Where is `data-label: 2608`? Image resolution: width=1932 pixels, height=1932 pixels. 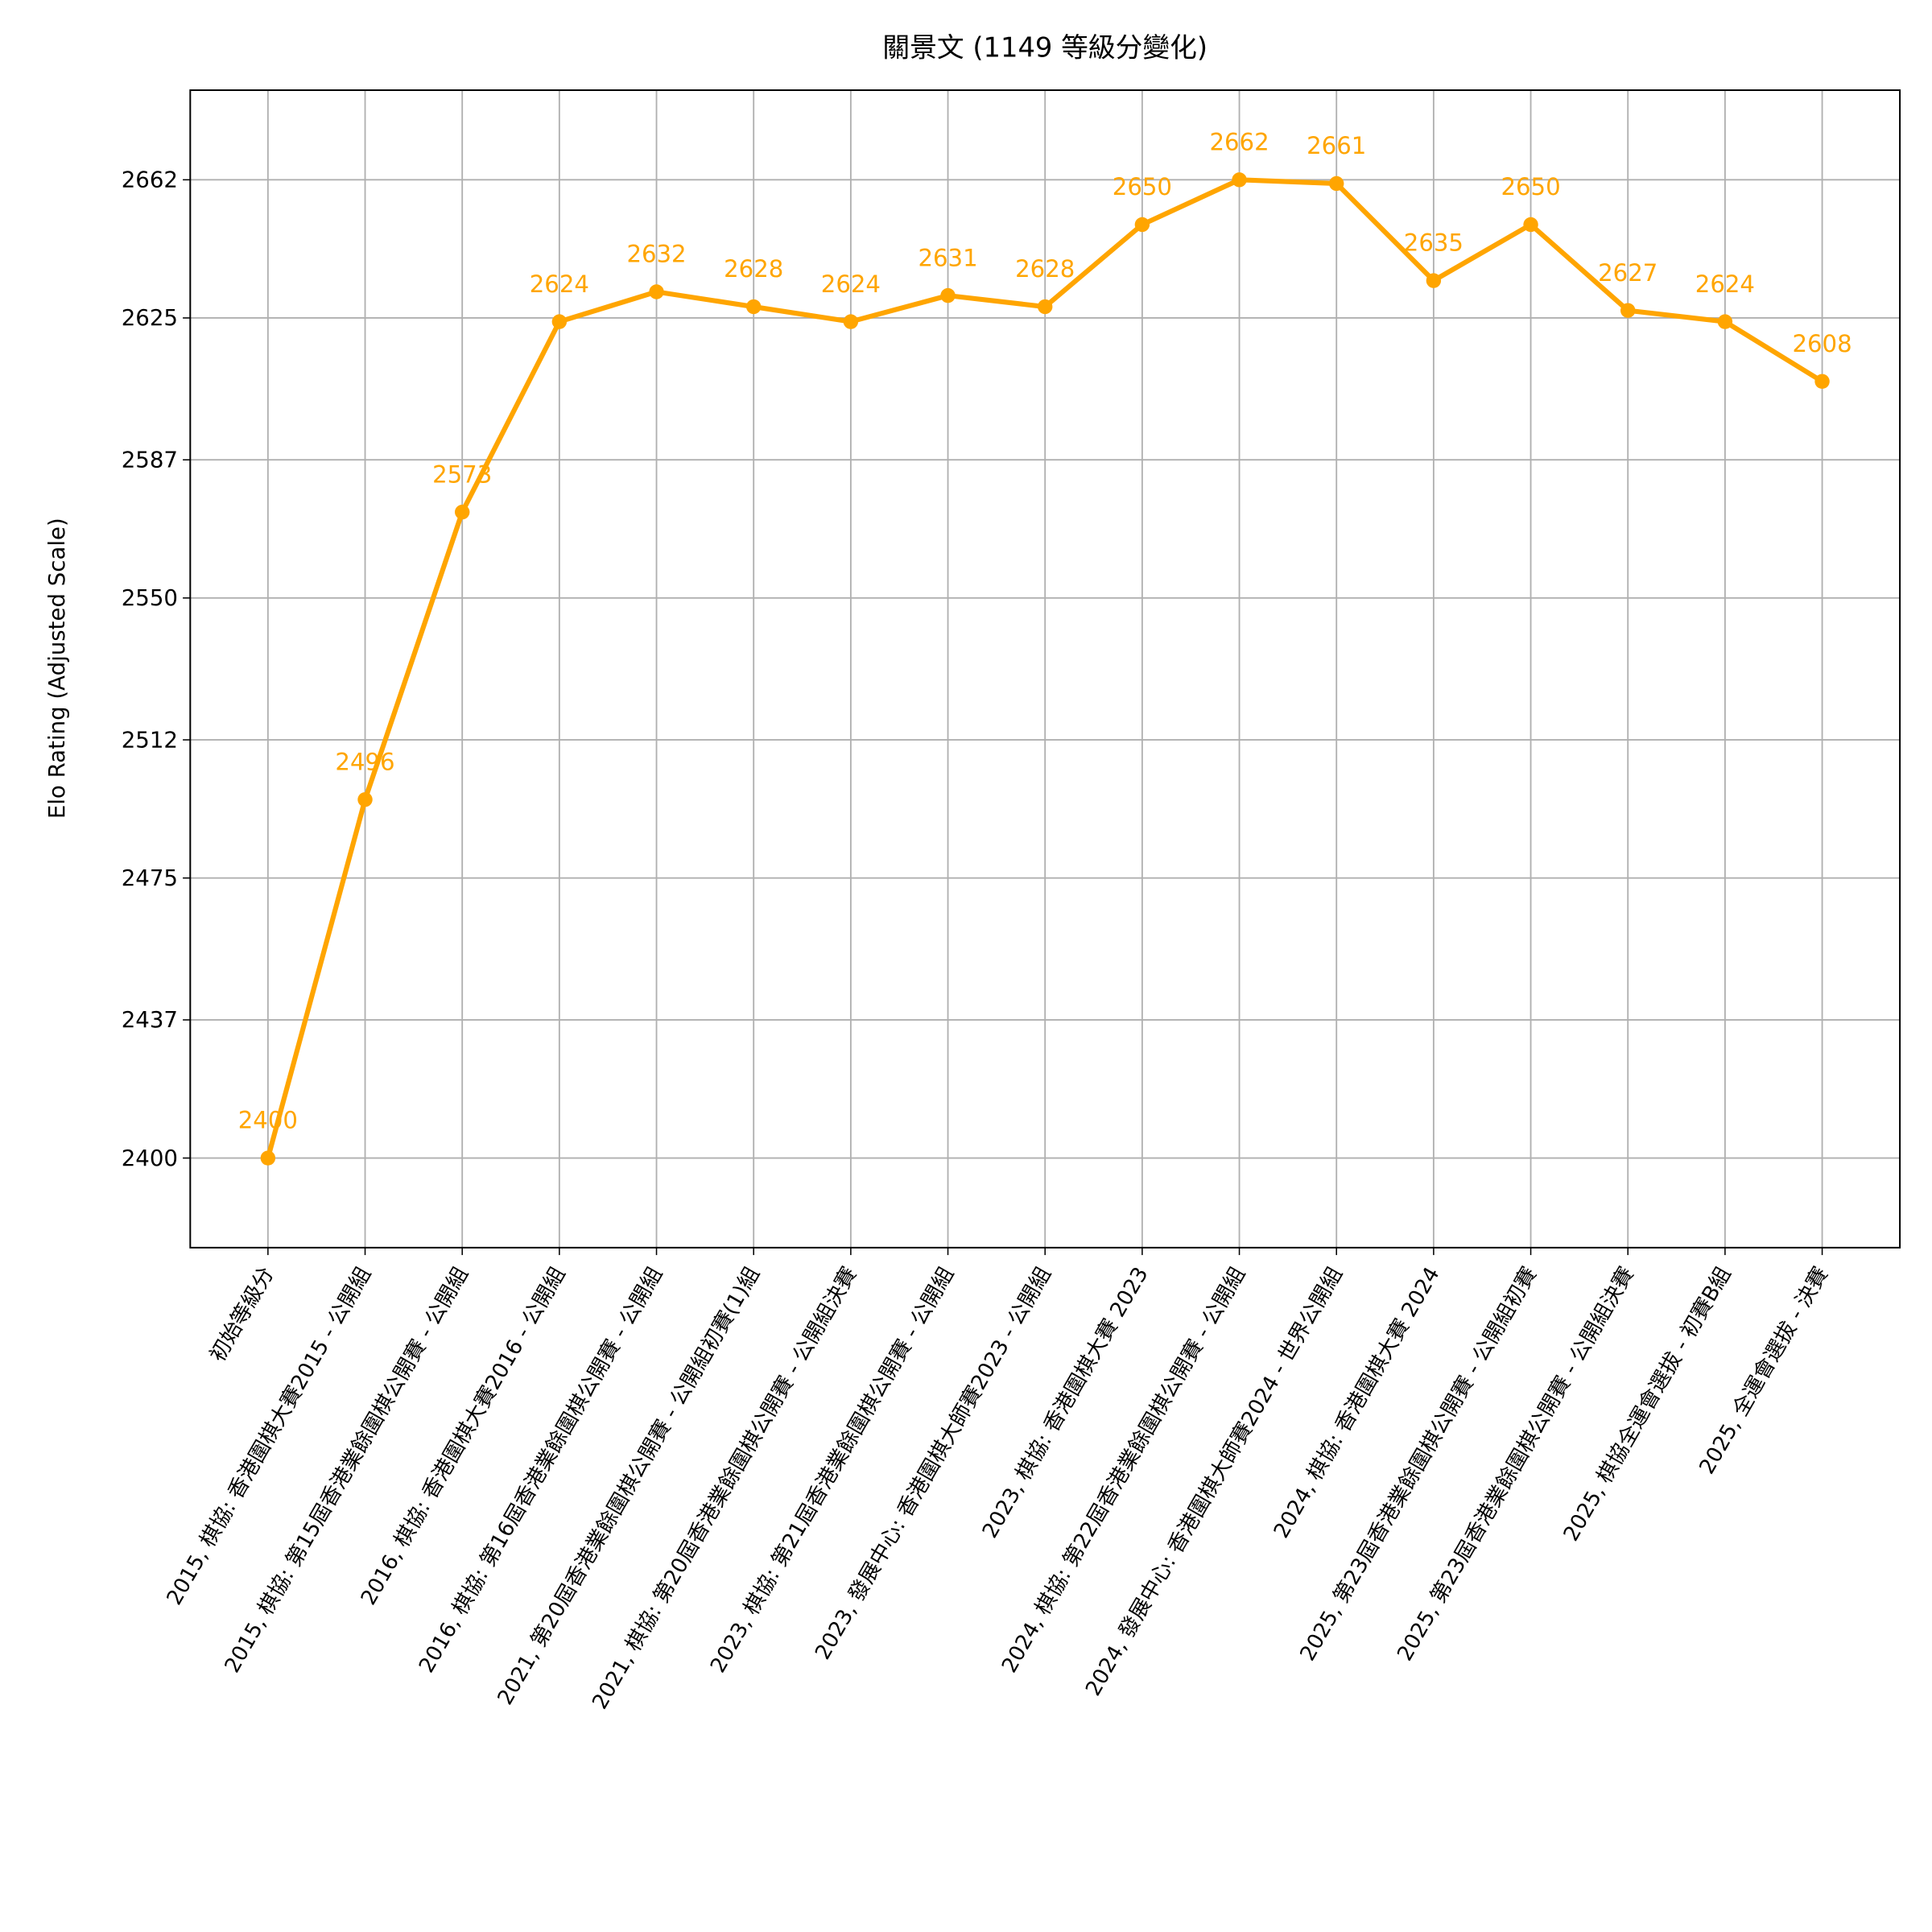
data-label: 2608 is located at coordinates (1822, 343).